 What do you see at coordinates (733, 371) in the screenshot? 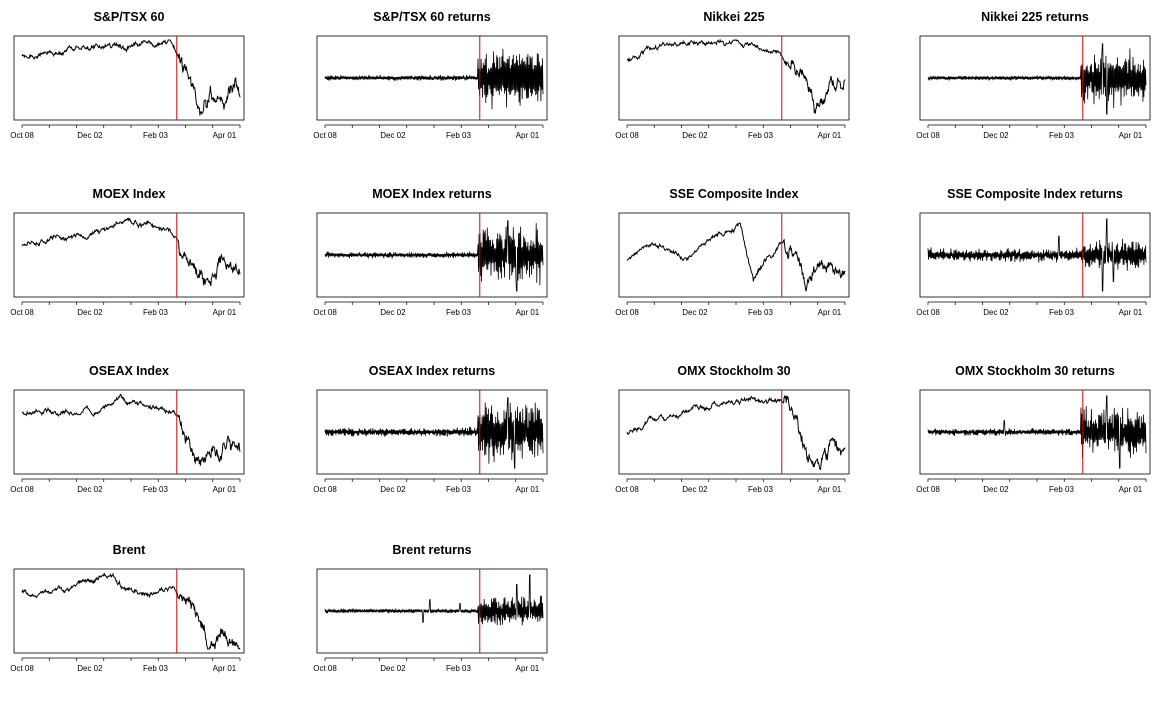
I see `chart-title: OMX Stockholm 30` at bounding box center [733, 371].